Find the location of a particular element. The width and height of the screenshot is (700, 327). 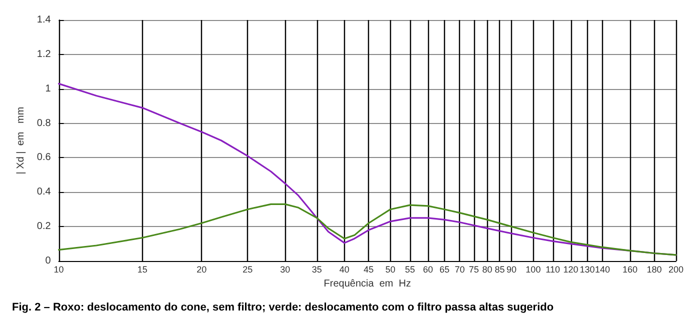

x-tick-label: 85 is located at coordinates (499, 269).